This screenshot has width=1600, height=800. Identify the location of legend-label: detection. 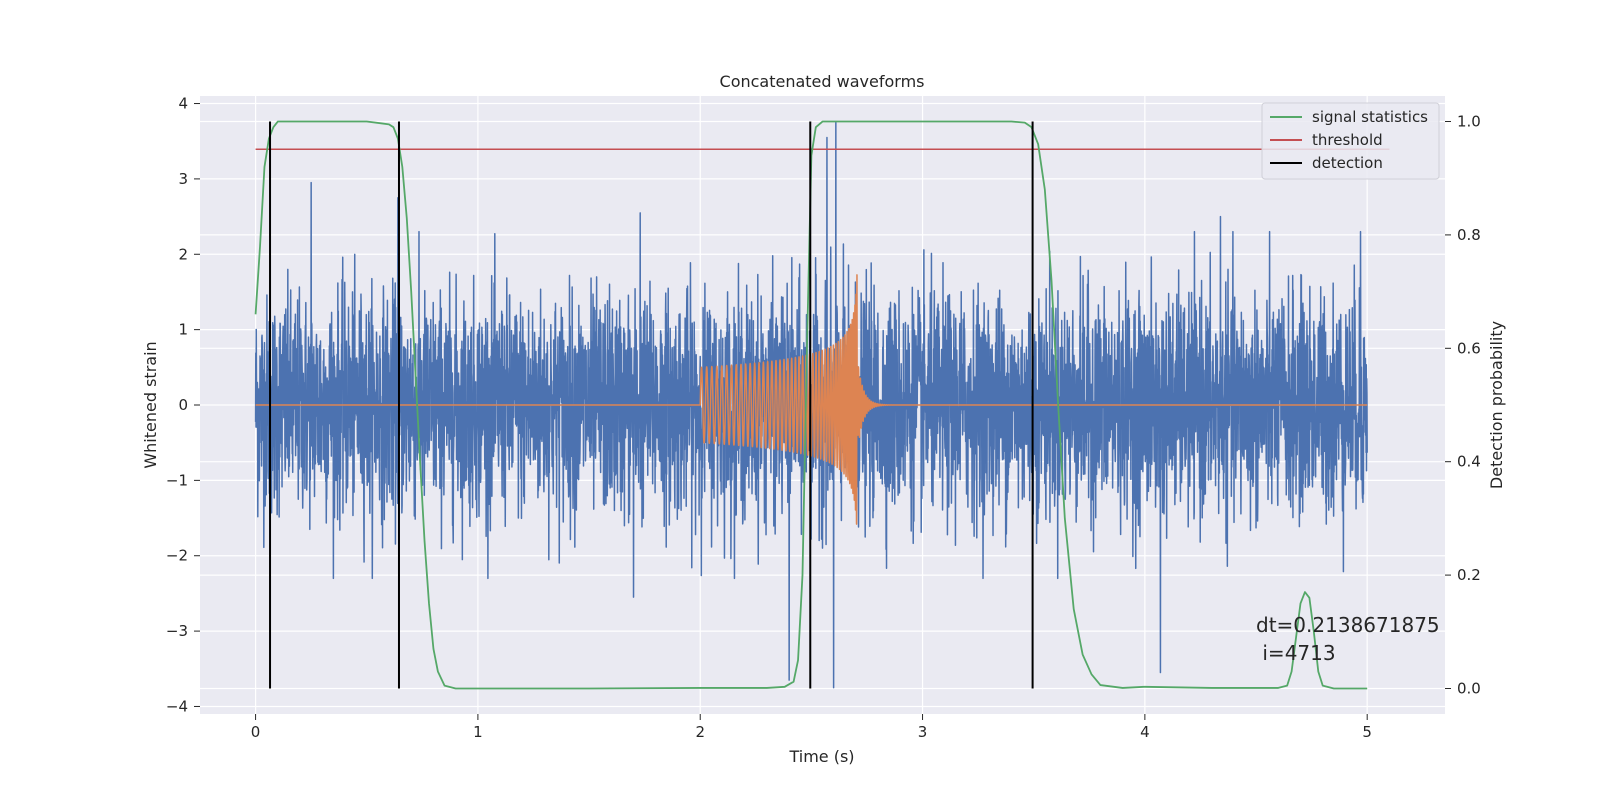
(1347, 163).